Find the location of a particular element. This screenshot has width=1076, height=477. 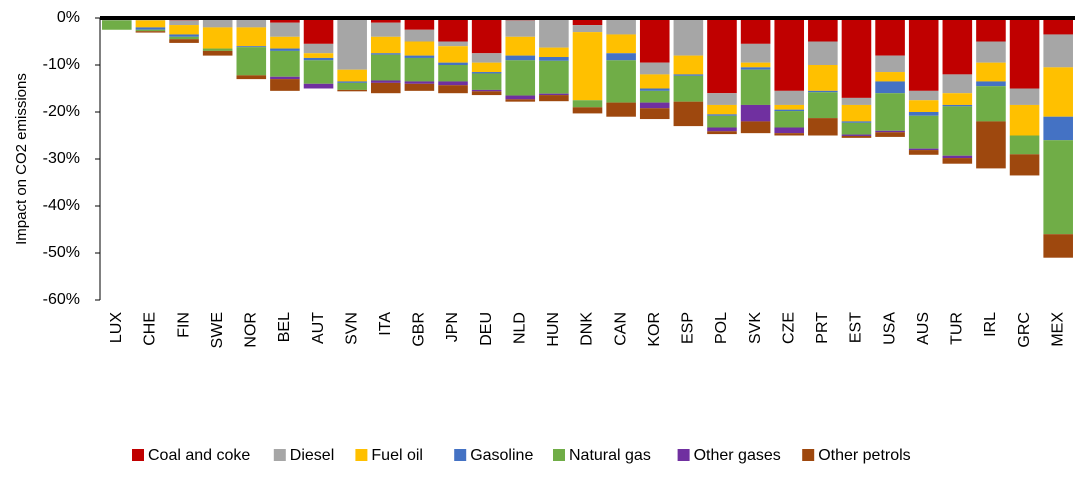

legend-label: Coal and coke is located at coordinates (199, 455).